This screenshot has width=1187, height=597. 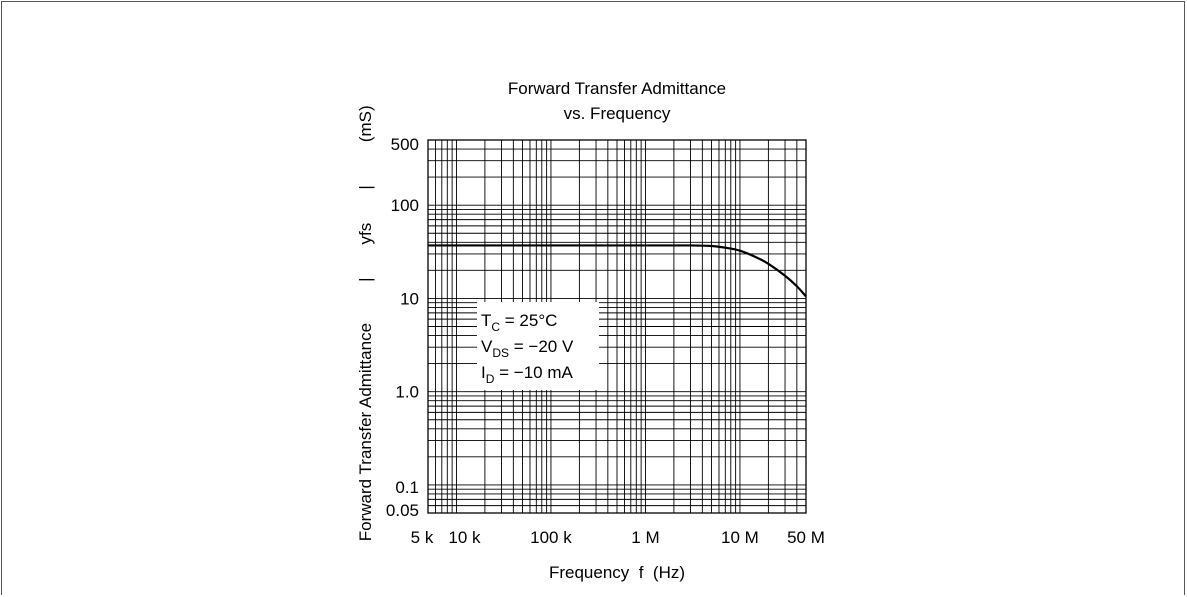 What do you see at coordinates (740, 537) in the screenshot?
I see `x-tick-label: 10 M` at bounding box center [740, 537].